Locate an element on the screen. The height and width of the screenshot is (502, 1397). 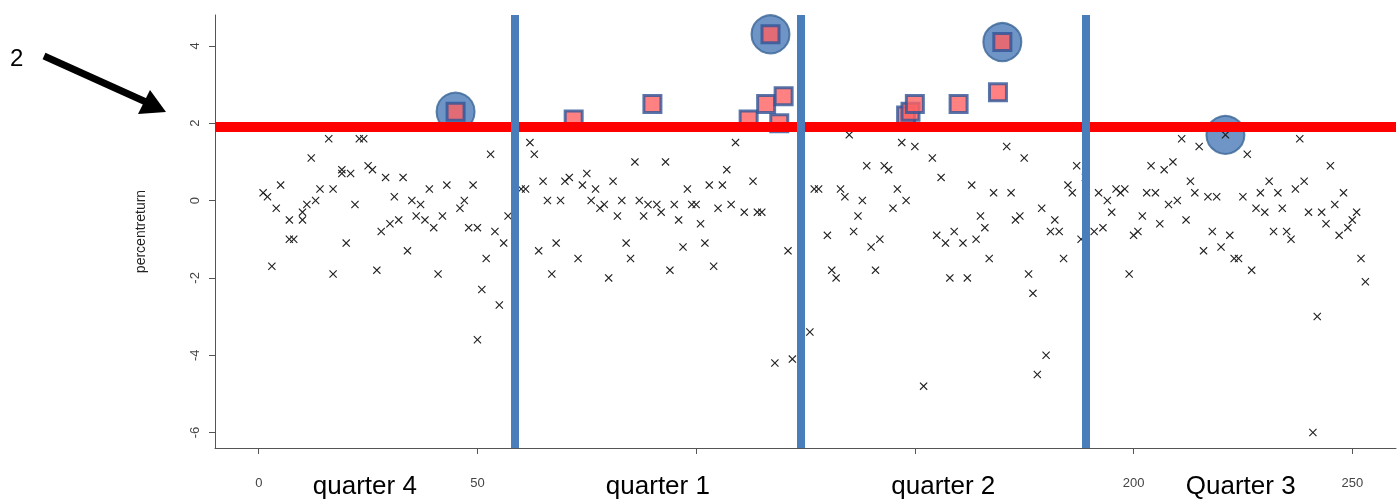
y-tick-label: 0 is located at coordinates (194, 200).